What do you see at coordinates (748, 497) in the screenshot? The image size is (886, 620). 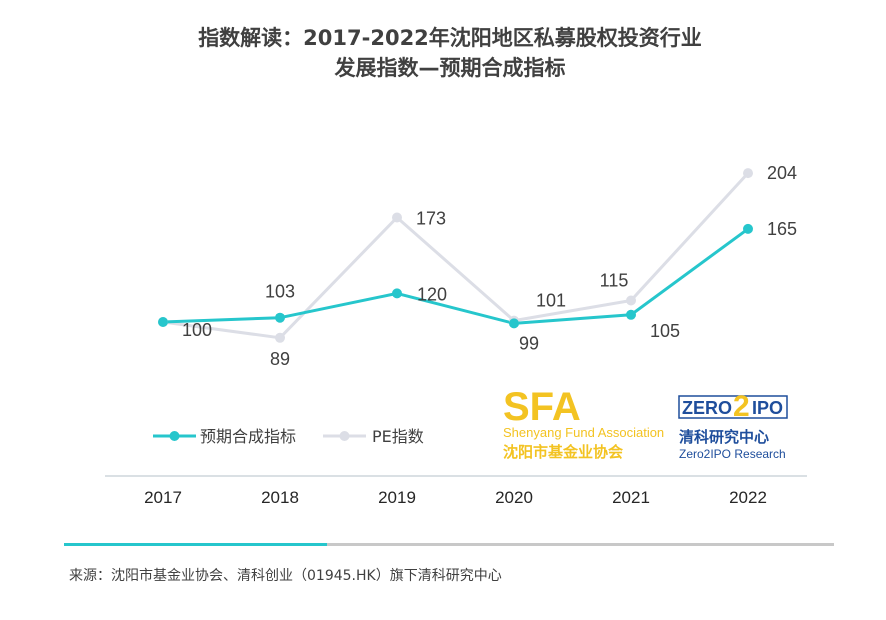 I see `x-tick-label-2022: 2022` at bounding box center [748, 497].